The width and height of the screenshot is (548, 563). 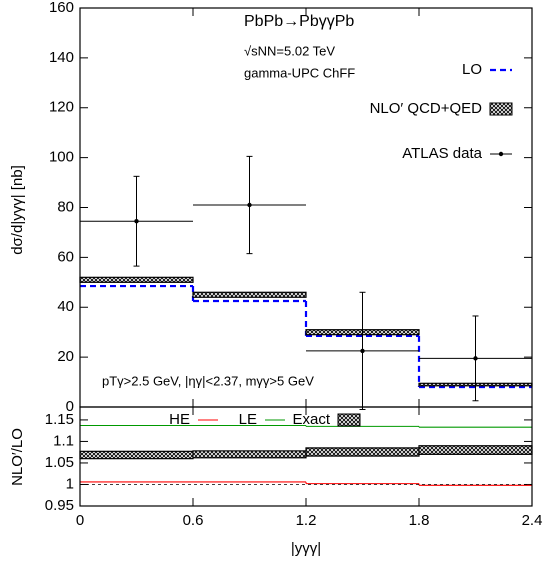 What do you see at coordinates (179, 419) in the screenshot?
I see `legend-label: HE` at bounding box center [179, 419].